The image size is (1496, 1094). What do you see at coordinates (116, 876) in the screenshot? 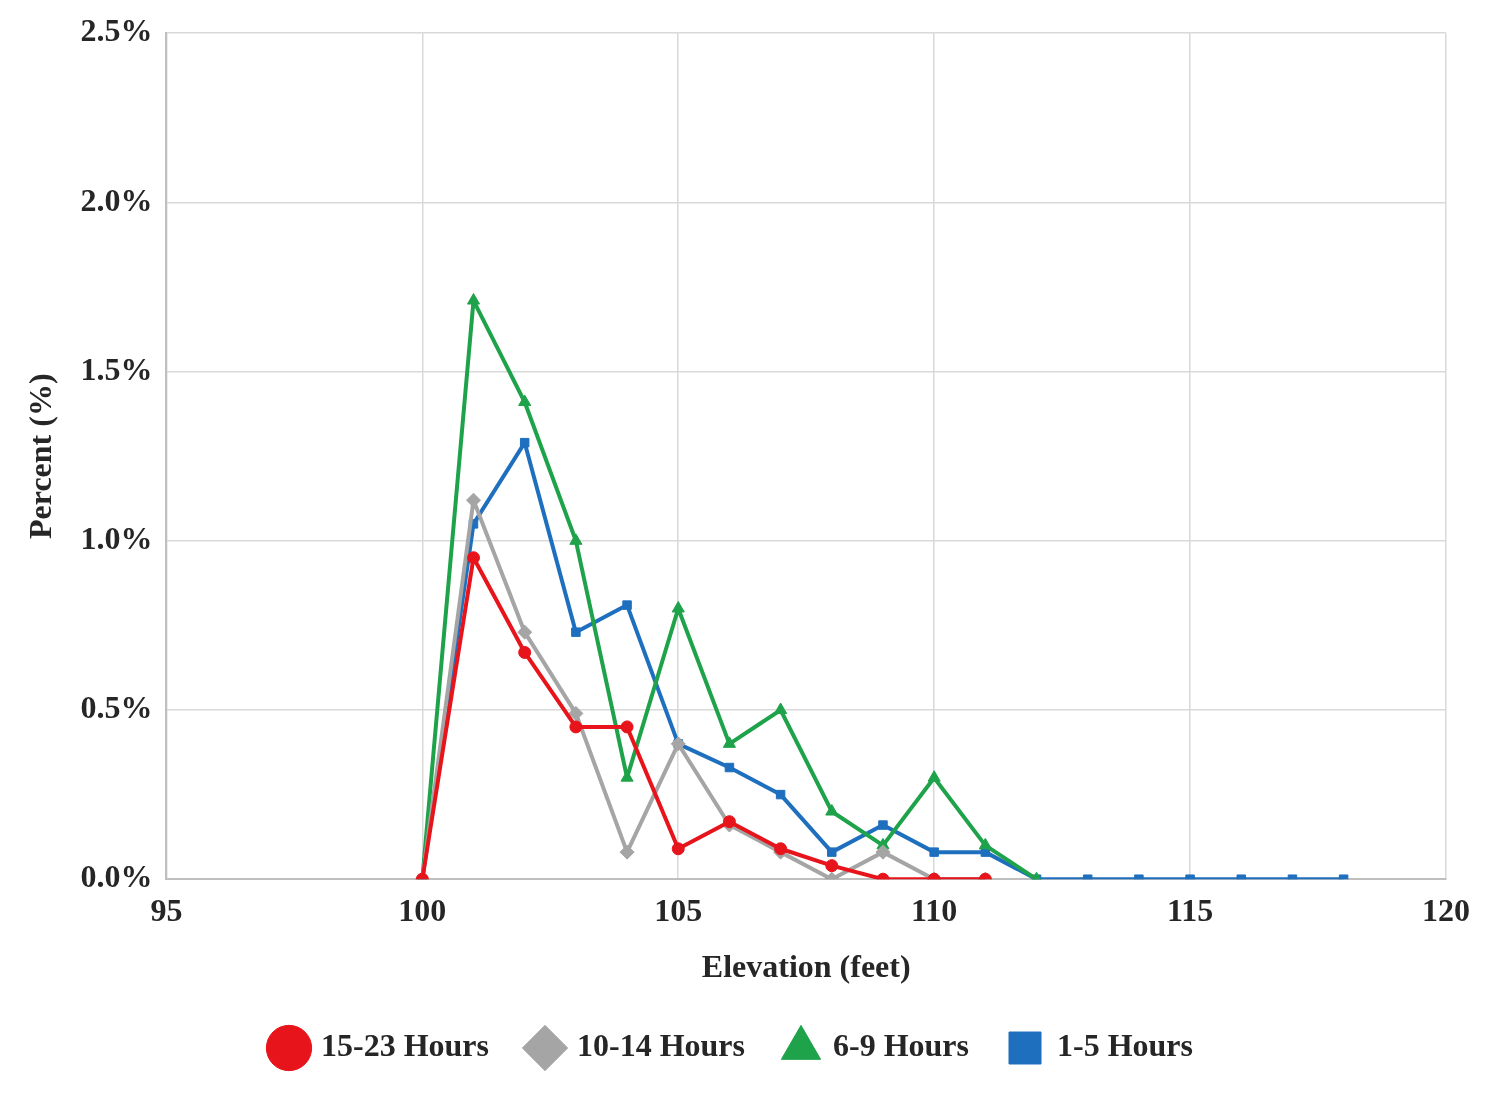
I see `y-tick-label: 0.0%` at bounding box center [116, 876].